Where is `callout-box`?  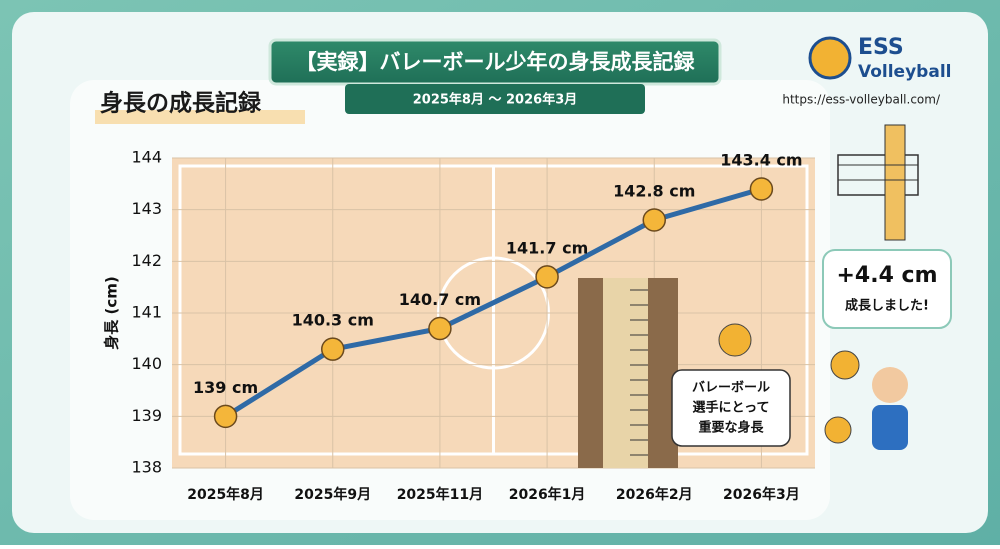 callout-box is located at coordinates (887, 289).